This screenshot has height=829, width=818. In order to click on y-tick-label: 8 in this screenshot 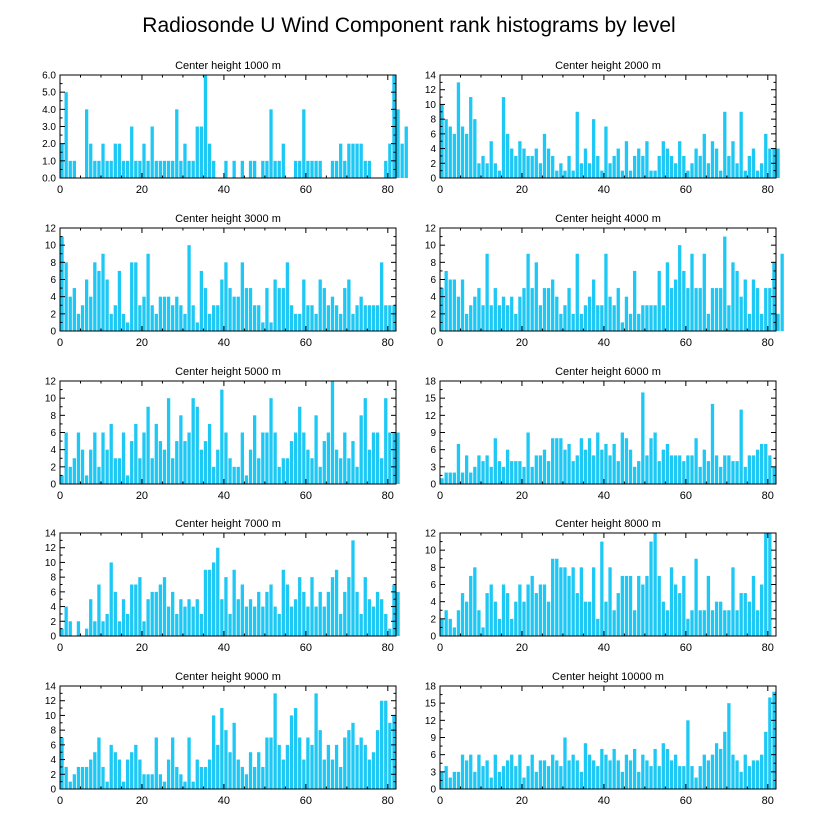, I will do `click(53, 578)`.